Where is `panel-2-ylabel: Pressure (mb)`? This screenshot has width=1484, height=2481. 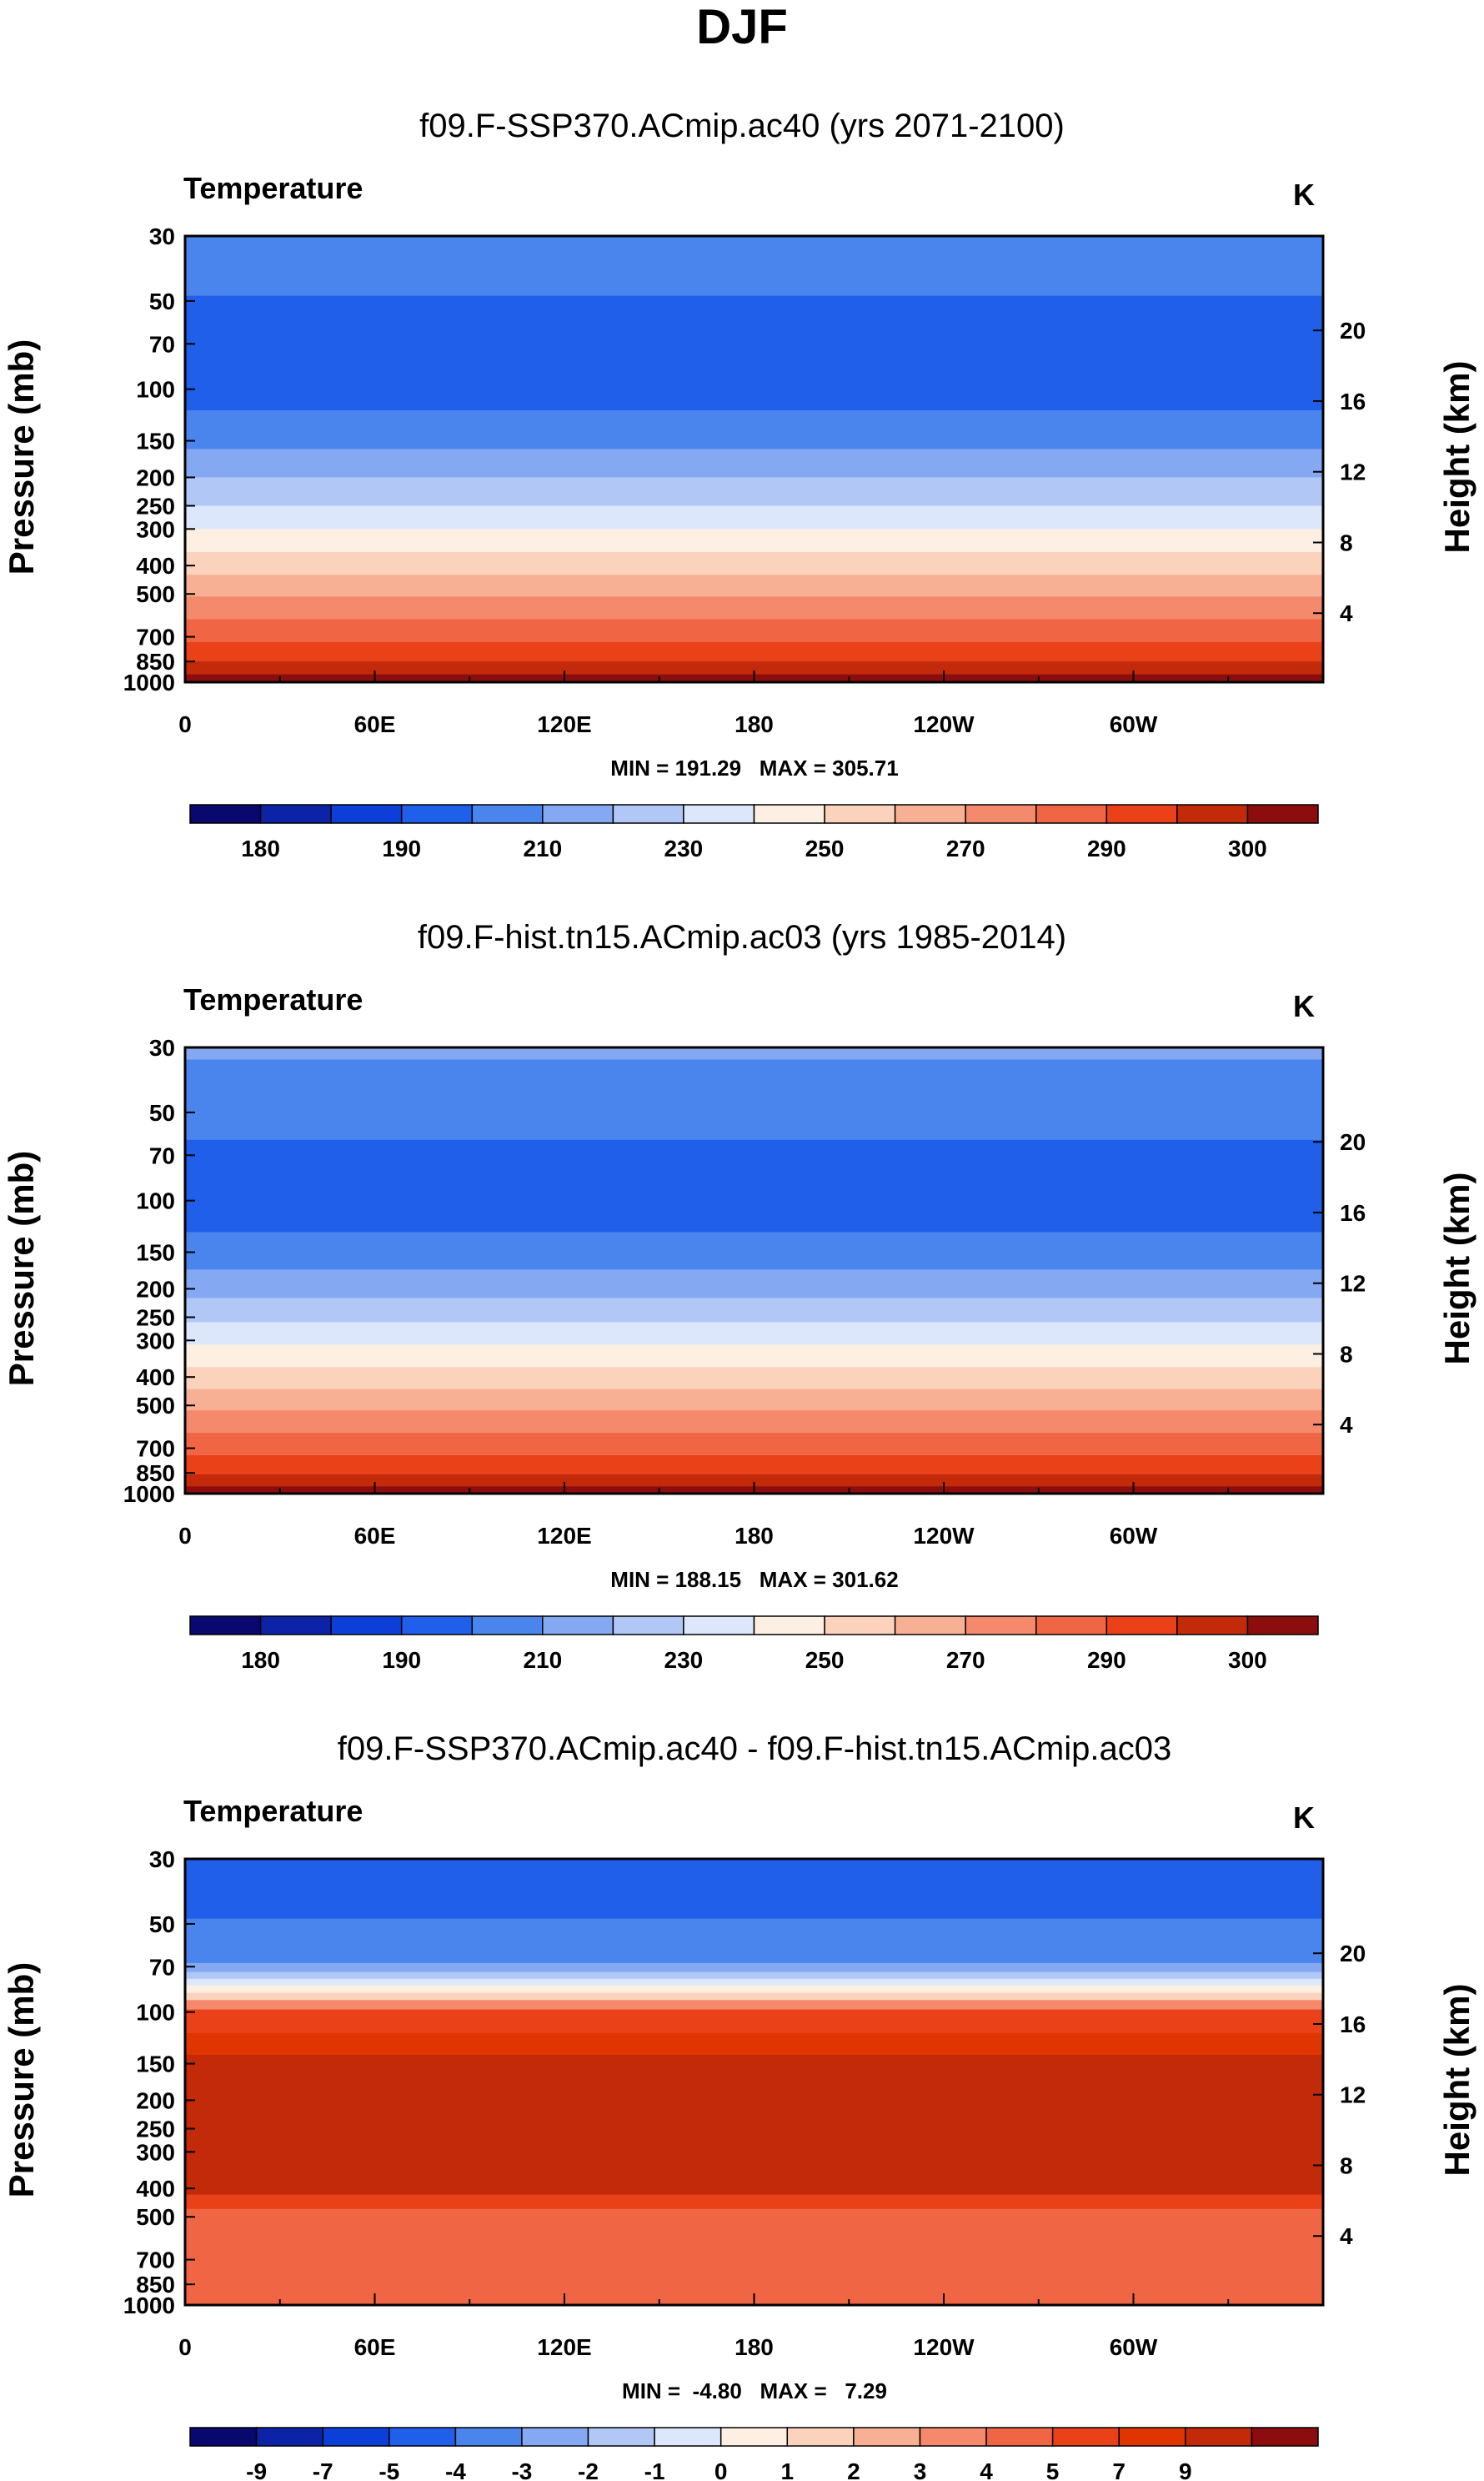
panel-2-ylabel: Pressure (mb) is located at coordinates (21, 1268).